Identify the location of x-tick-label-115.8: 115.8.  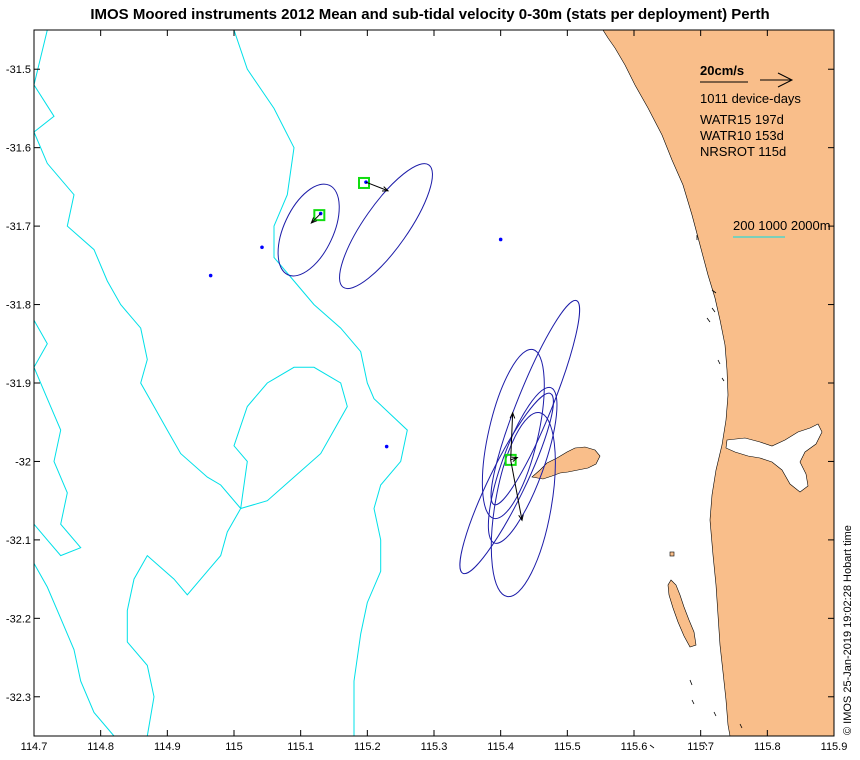
(767, 747).